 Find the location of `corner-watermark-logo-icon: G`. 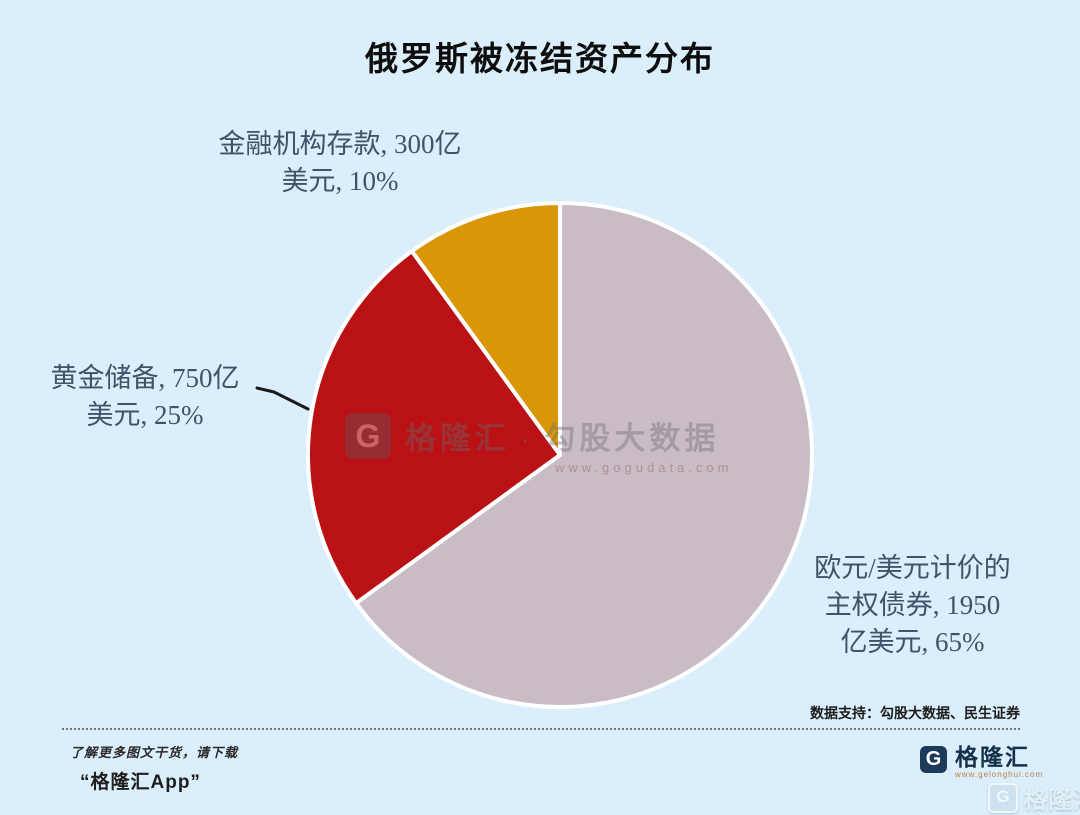

corner-watermark-logo-icon: G is located at coordinates (1003, 797).